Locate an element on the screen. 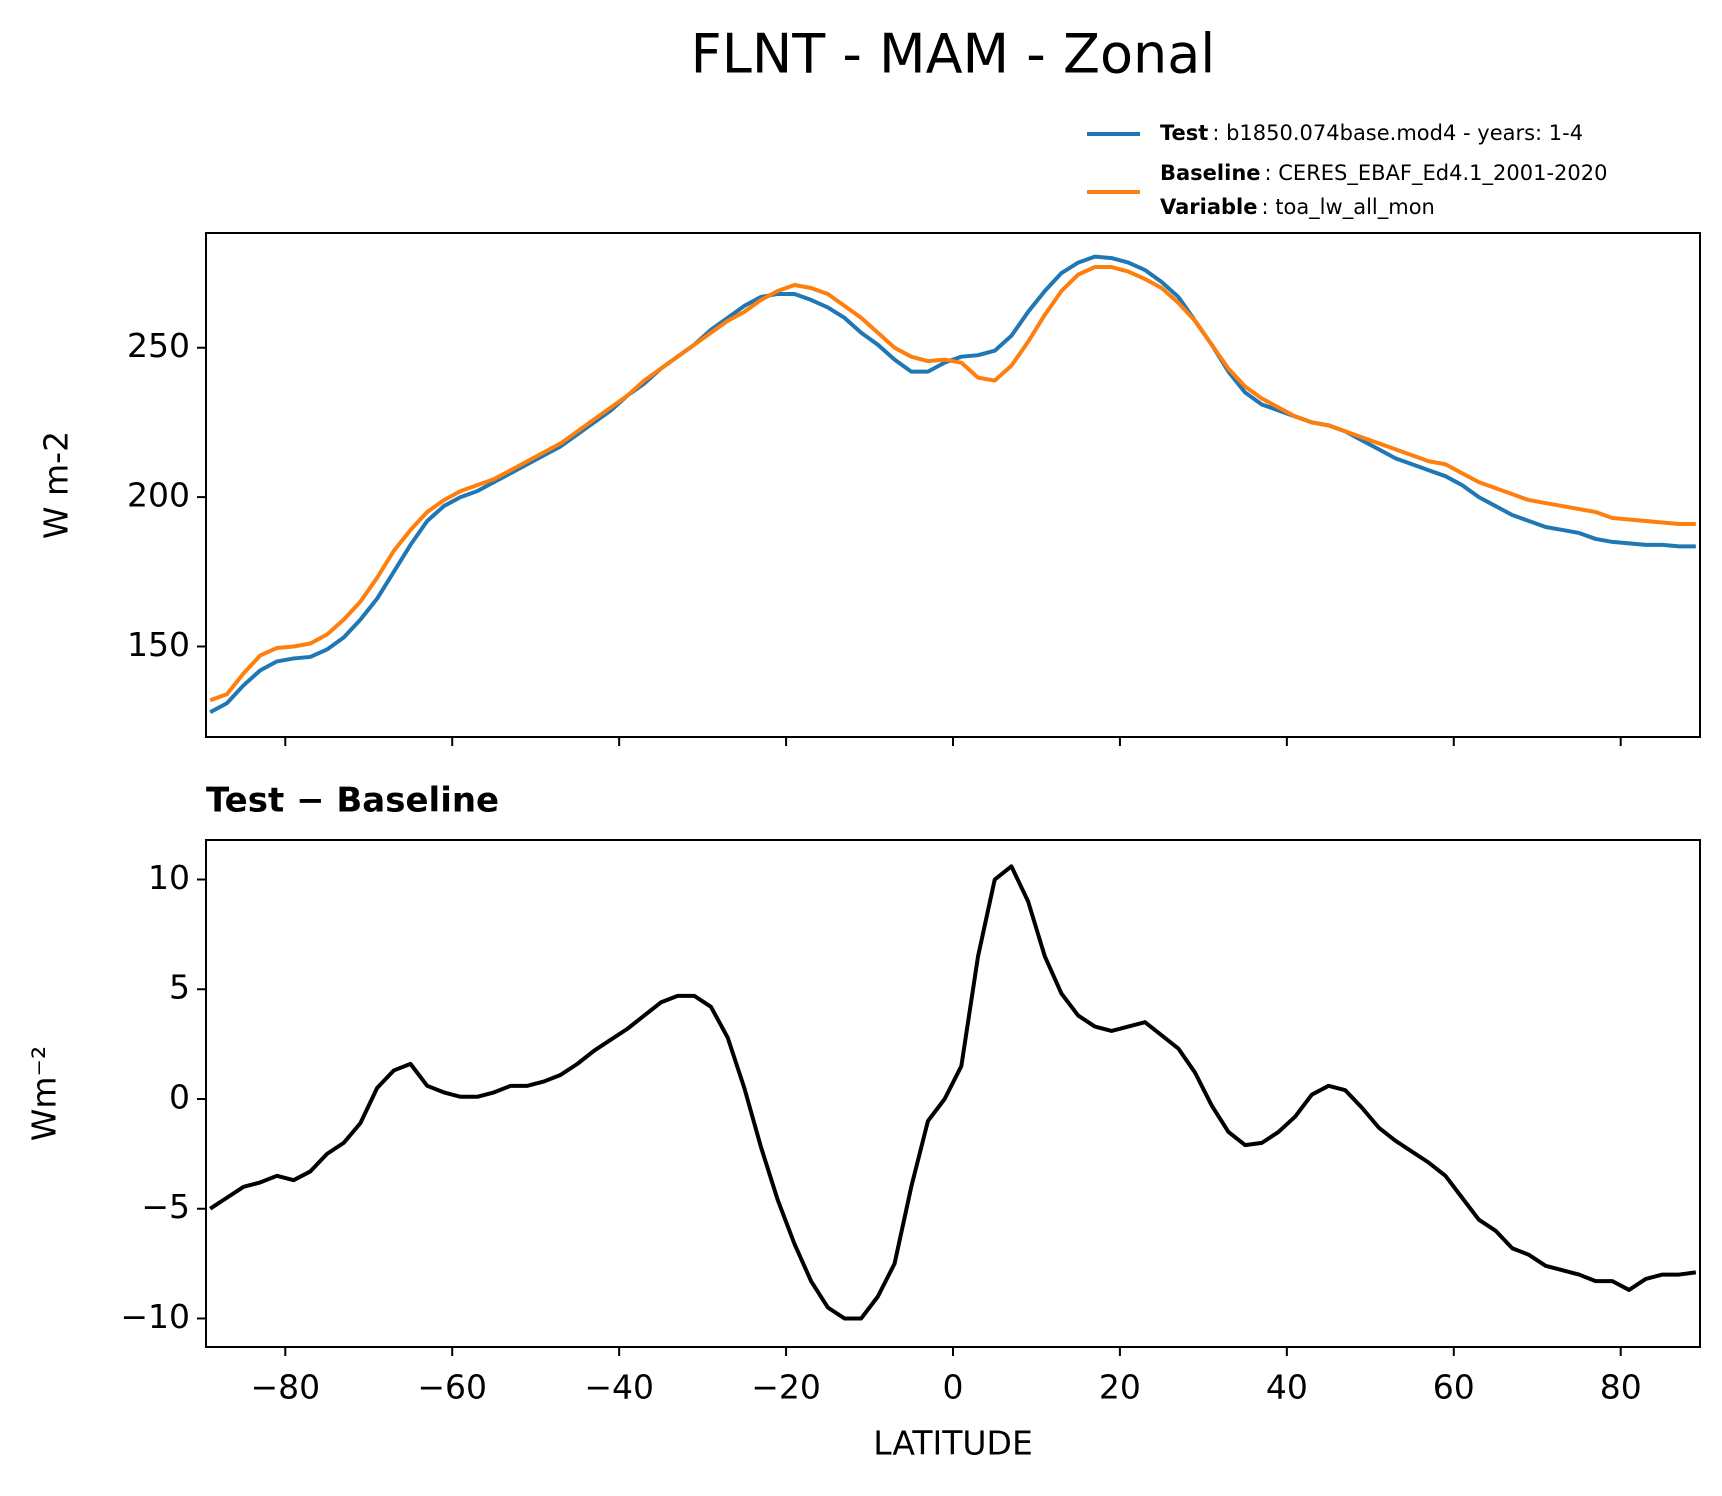 This screenshot has width=1722, height=1496. figure-title: FLNT - MAM - Zonal is located at coordinates (953, 54).